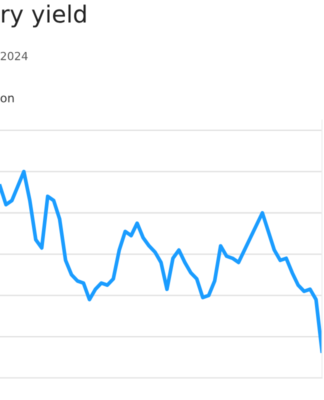 This screenshot has width=324, height=400. What do you see at coordinates (7, 99) in the screenshot?
I see `text: on` at bounding box center [7, 99].